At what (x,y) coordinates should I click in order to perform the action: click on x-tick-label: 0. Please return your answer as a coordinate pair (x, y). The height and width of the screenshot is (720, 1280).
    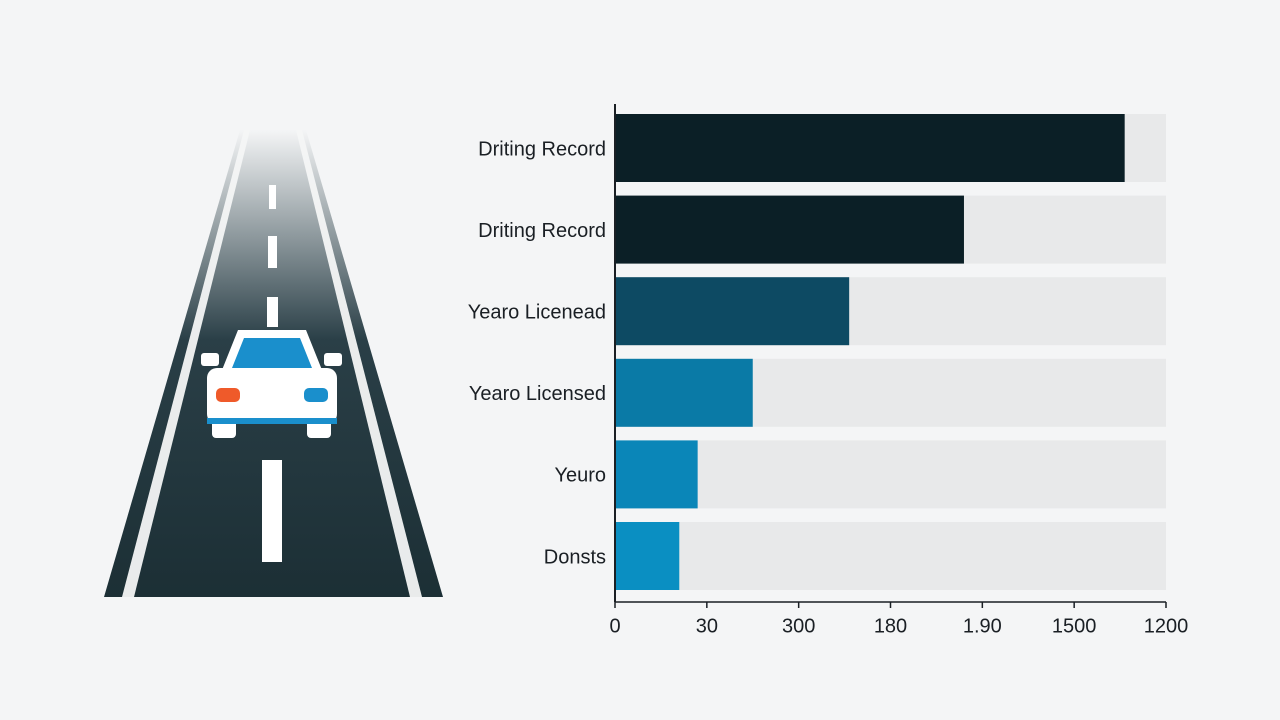
    Looking at the image, I should click on (614, 626).